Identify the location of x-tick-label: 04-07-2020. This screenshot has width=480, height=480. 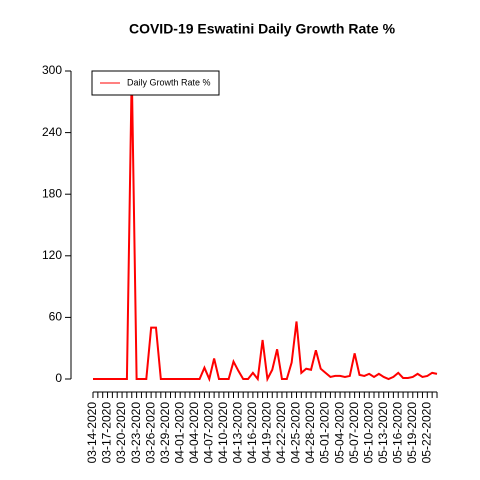
(208, 433).